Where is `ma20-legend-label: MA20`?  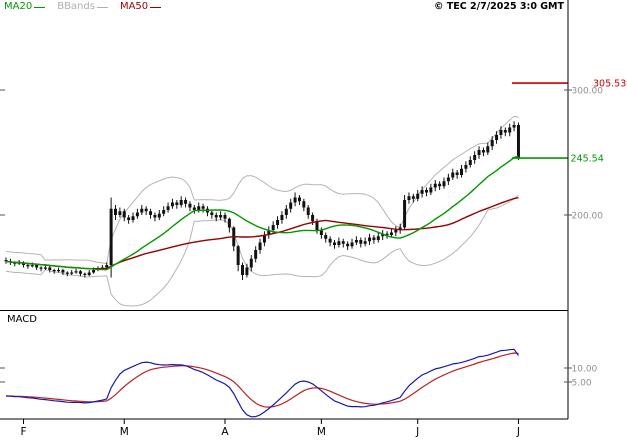 ma20-legend-label: MA20 is located at coordinates (18, 6).